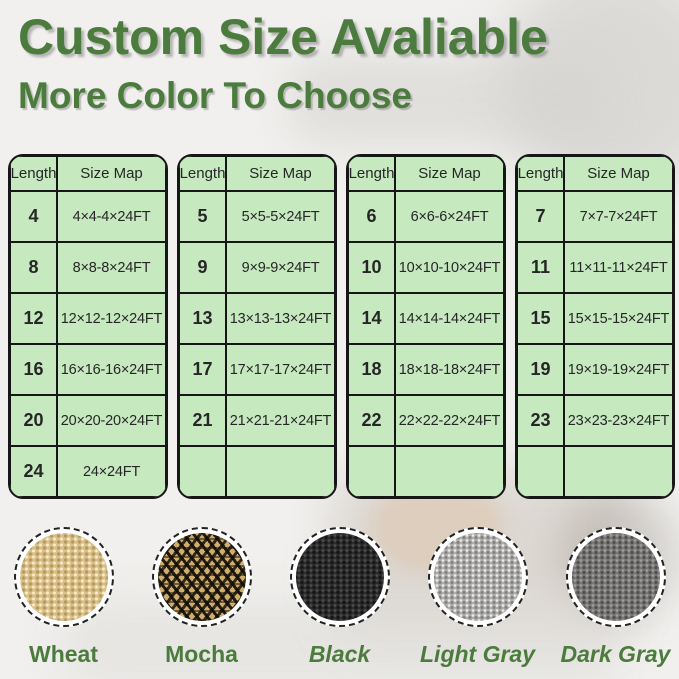 The height and width of the screenshot is (679, 679). What do you see at coordinates (449, 216) in the screenshot?
I see `size-map-cell: 6×6-6×24FT` at bounding box center [449, 216].